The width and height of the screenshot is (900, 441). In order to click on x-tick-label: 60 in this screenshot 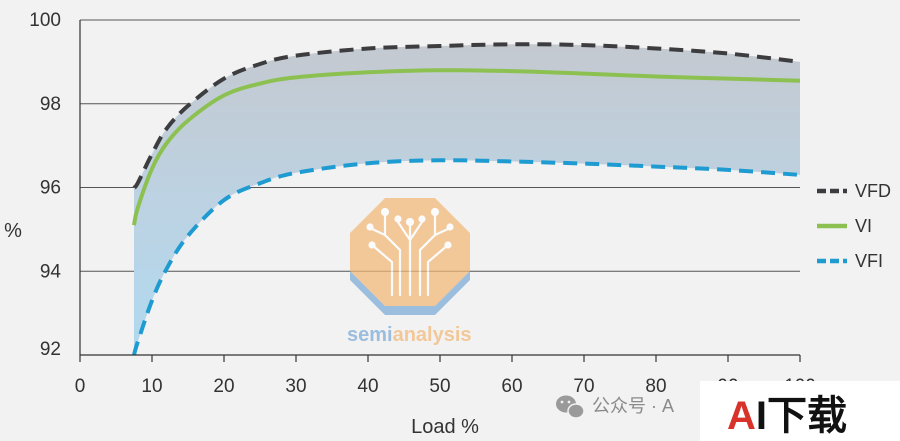, I will do `click(511, 386)`.